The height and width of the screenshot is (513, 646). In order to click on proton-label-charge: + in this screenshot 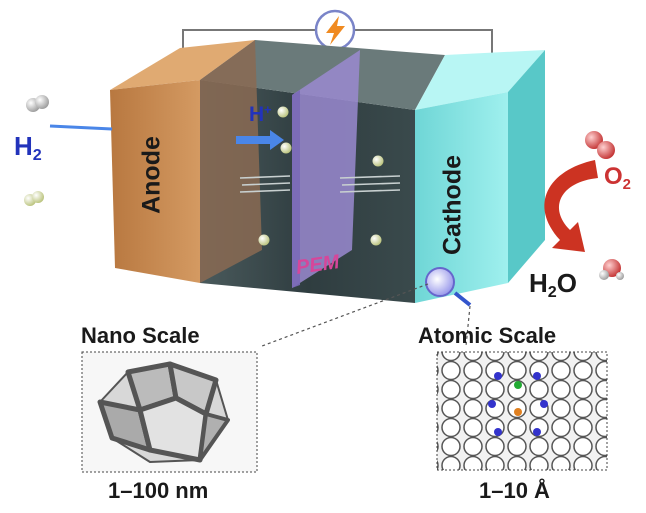, I will do `click(268, 110)`.